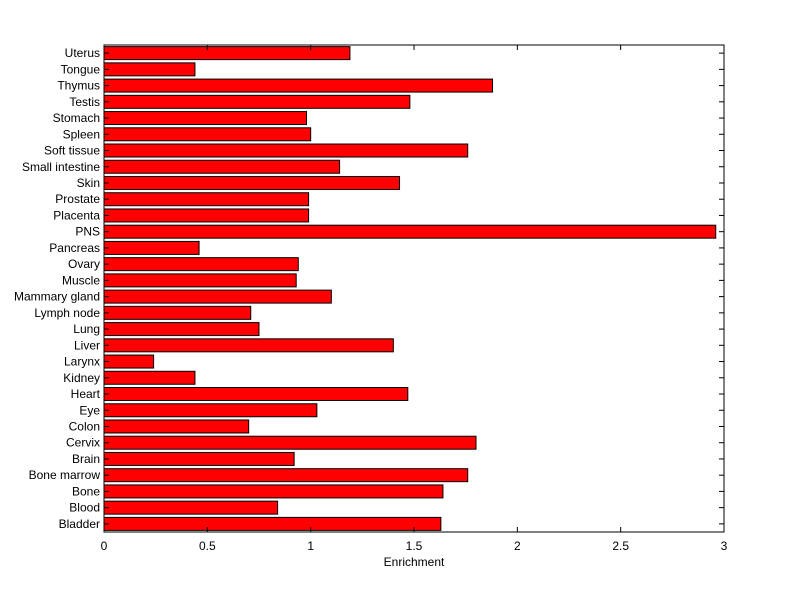 This screenshot has height=599, width=800. Describe the element at coordinates (57, 297) in the screenshot. I see `y-tick-label: Mammary gland` at that location.